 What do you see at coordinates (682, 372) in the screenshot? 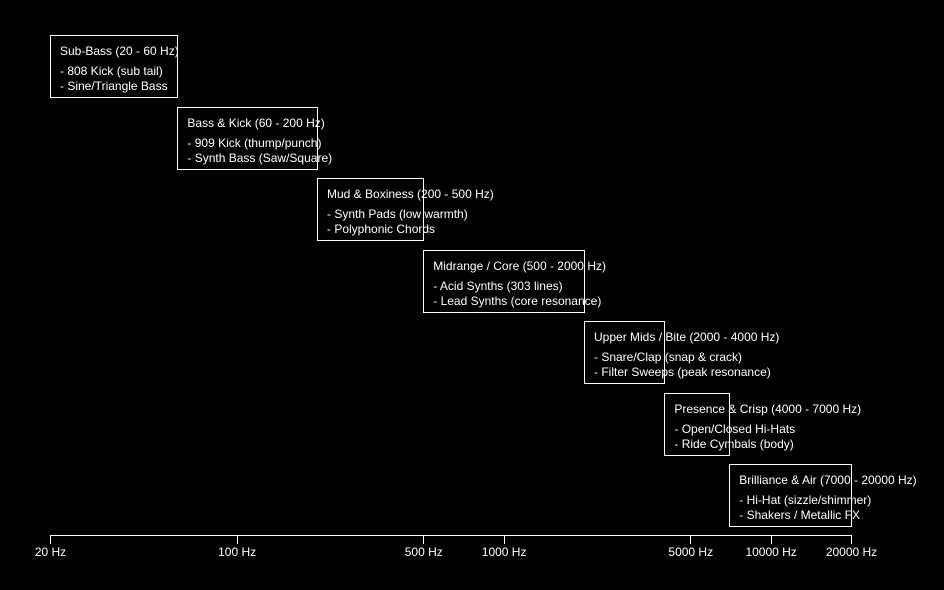
I see `band-item: - Filter Sweeps (peak resonance)` at bounding box center [682, 372].